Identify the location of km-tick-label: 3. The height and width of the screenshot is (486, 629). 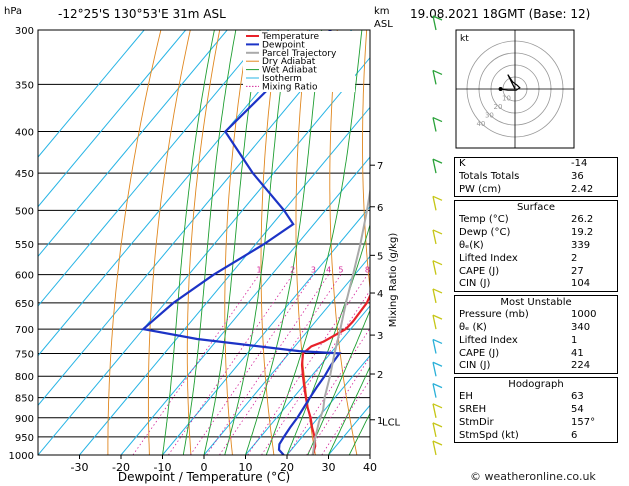
(380, 336).